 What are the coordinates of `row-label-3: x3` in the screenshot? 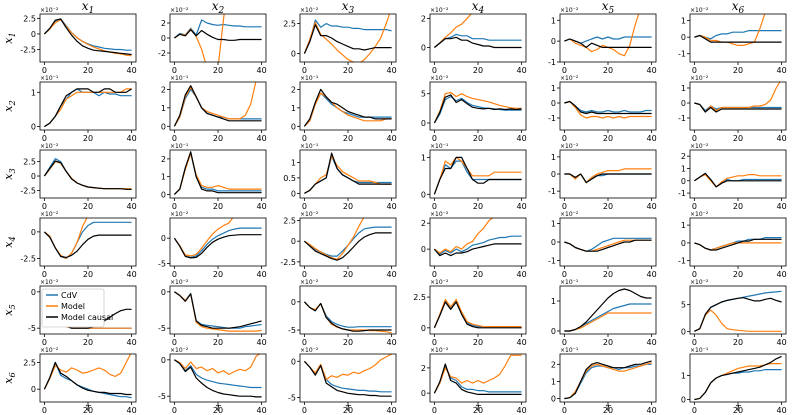 It's located at (9, 173).